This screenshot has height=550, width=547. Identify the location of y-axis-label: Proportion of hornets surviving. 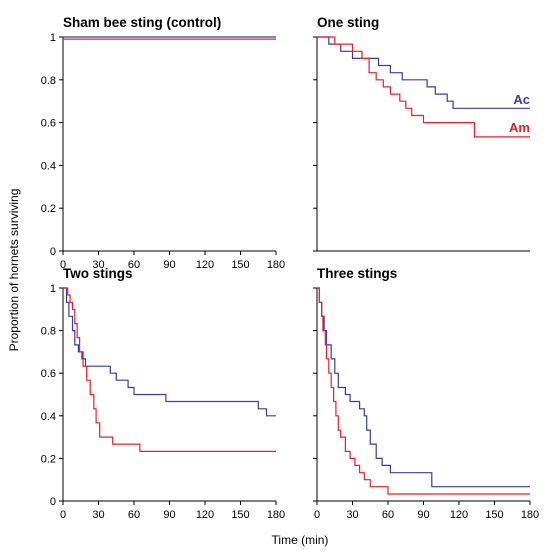
(14, 270).